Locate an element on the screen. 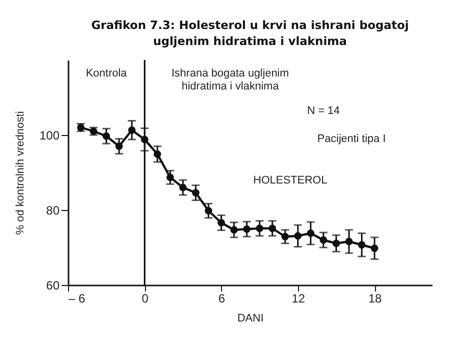  chart-title: Grafikon 7.3: Holesterol u krvi na ishrani bogatoj ugljenim hidratima i vlaknima is located at coordinates (250, 33).